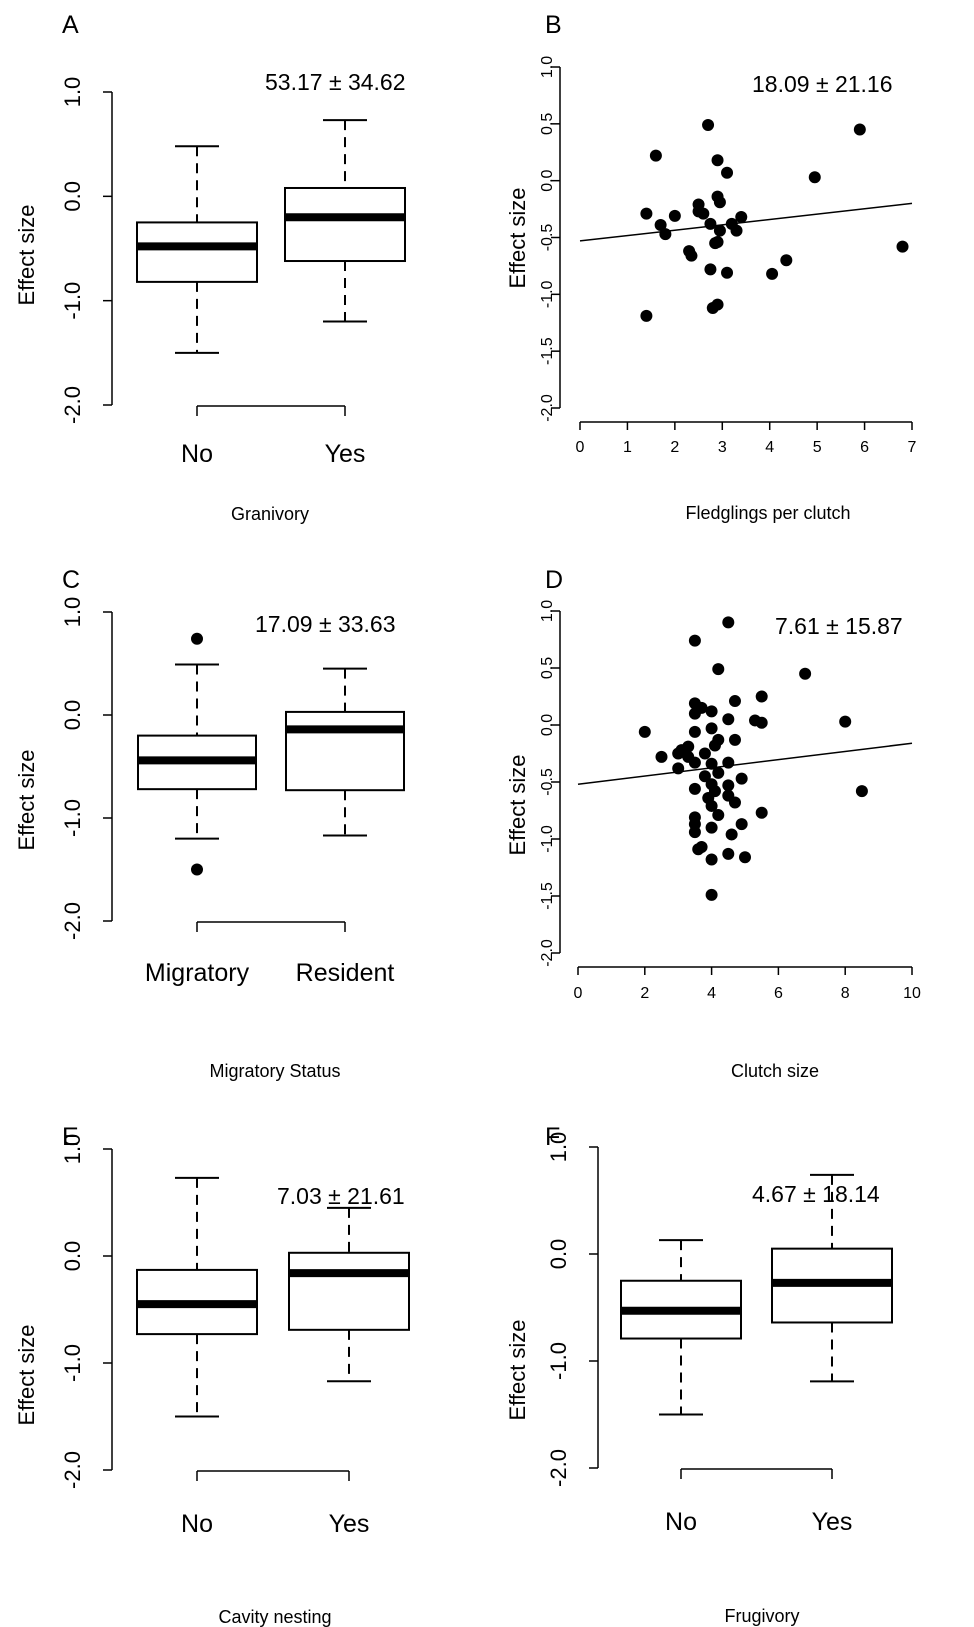 The width and height of the screenshot is (974, 1627). What do you see at coordinates (197, 973) in the screenshot?
I see `x-tick-label: Migratory` at bounding box center [197, 973].